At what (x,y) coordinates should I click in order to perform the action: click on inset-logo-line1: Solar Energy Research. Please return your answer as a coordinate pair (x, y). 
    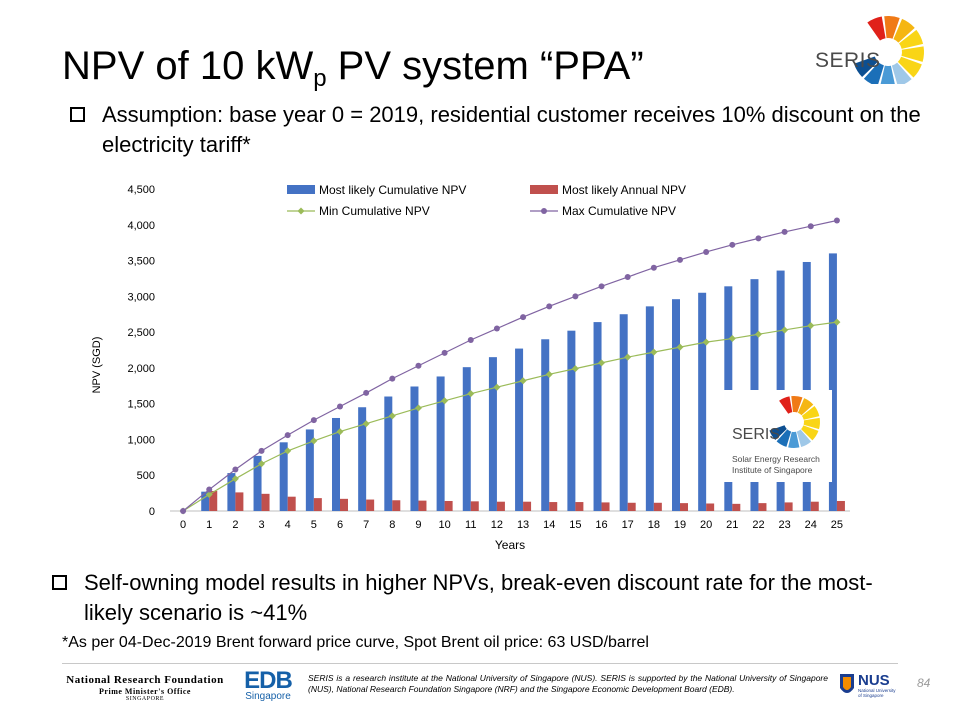
    Looking at the image, I should click on (776, 459).